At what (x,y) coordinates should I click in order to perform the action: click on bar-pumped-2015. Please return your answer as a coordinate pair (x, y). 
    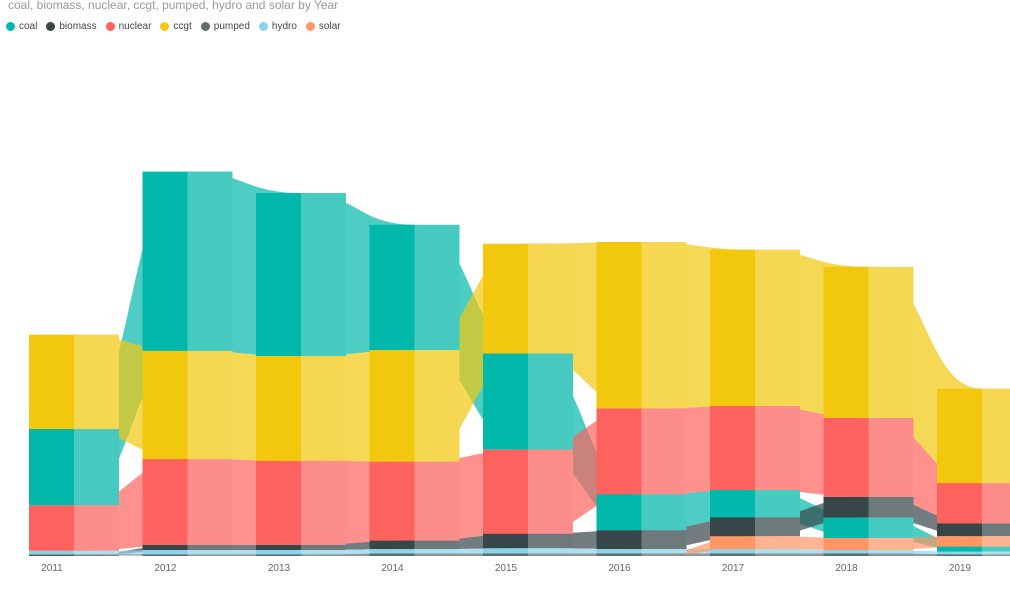
    Looking at the image, I should click on (528, 554).